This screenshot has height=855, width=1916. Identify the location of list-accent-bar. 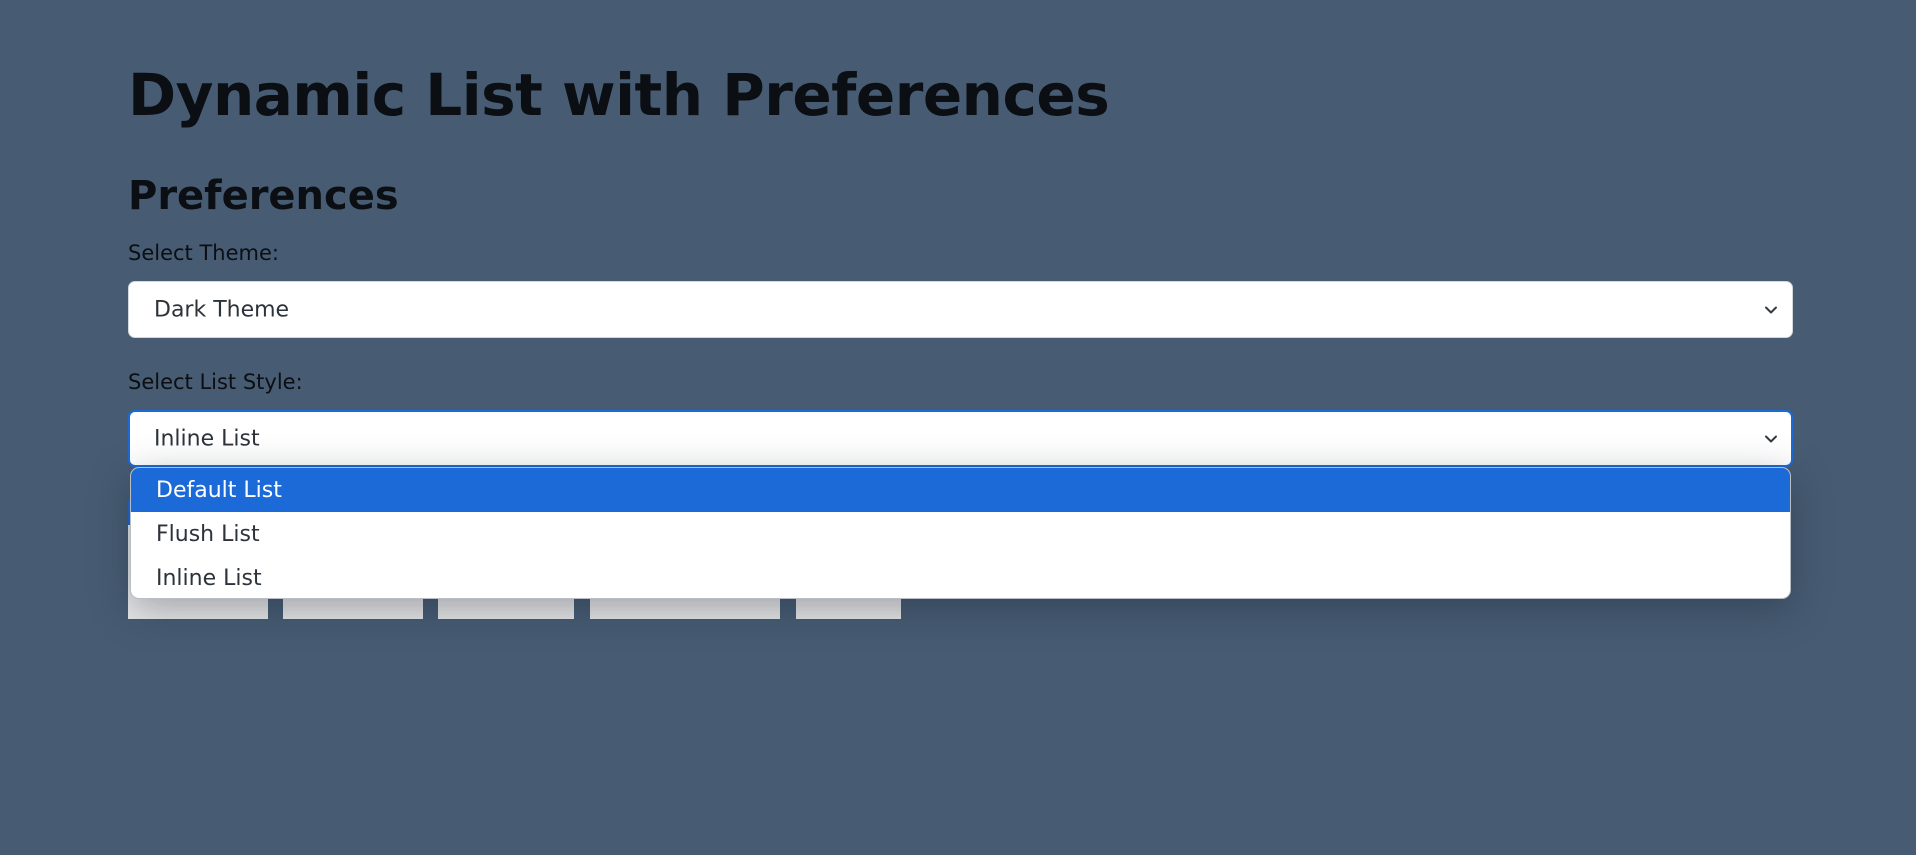
(129, 524).